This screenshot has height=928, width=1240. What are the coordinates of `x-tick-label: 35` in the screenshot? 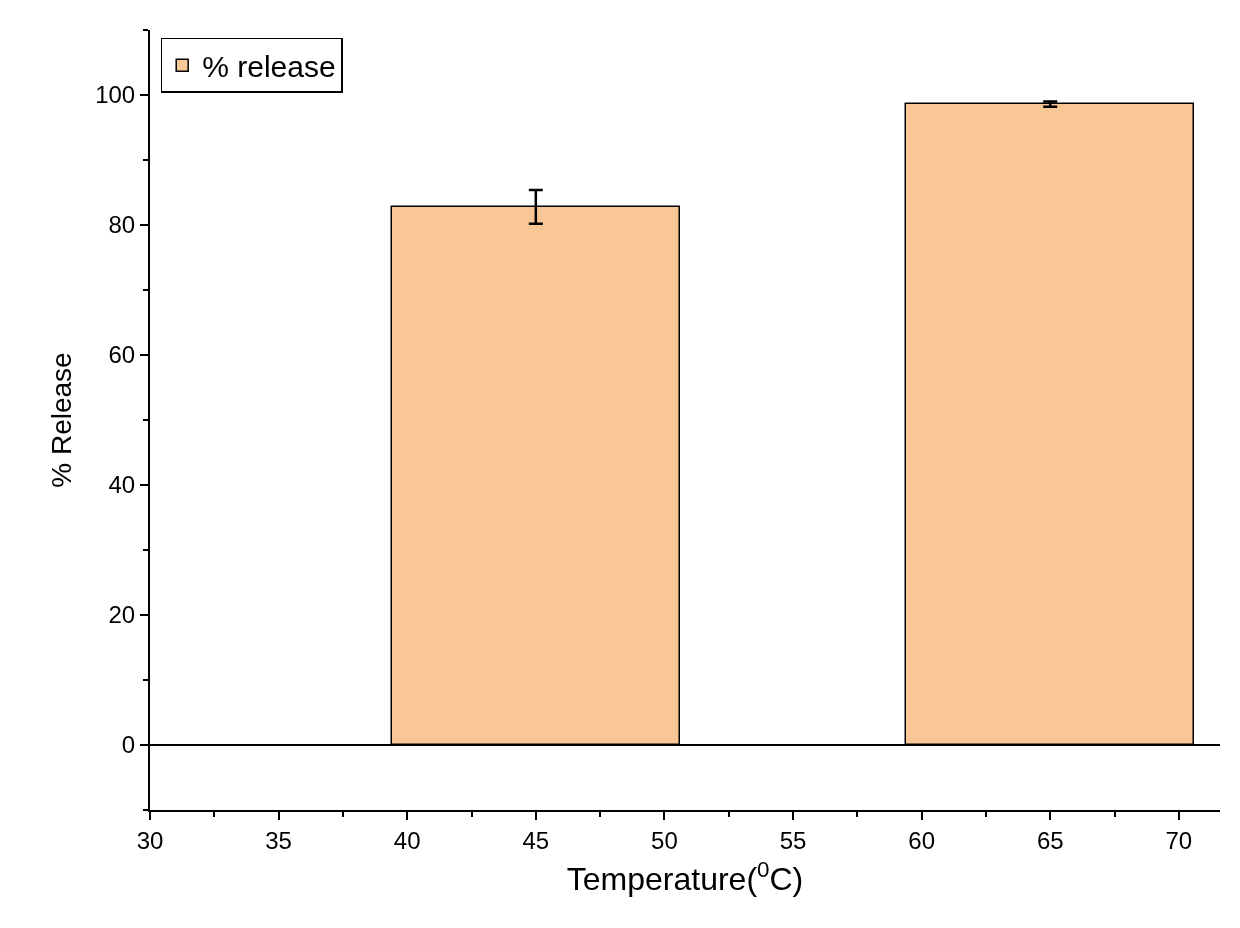 It's located at (278, 840).